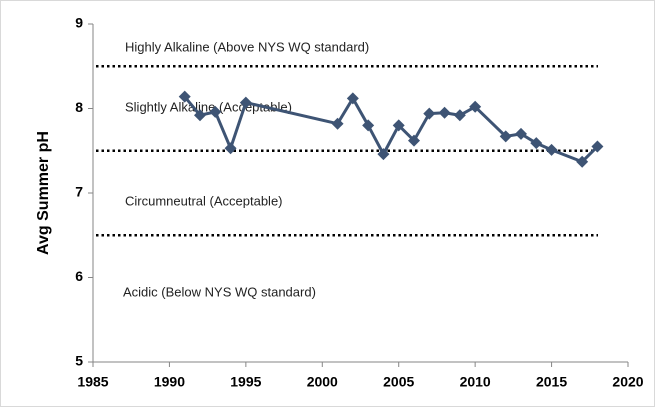 The width and height of the screenshot is (655, 407). What do you see at coordinates (79, 361) in the screenshot?
I see `y-tick-label: 5` at bounding box center [79, 361].